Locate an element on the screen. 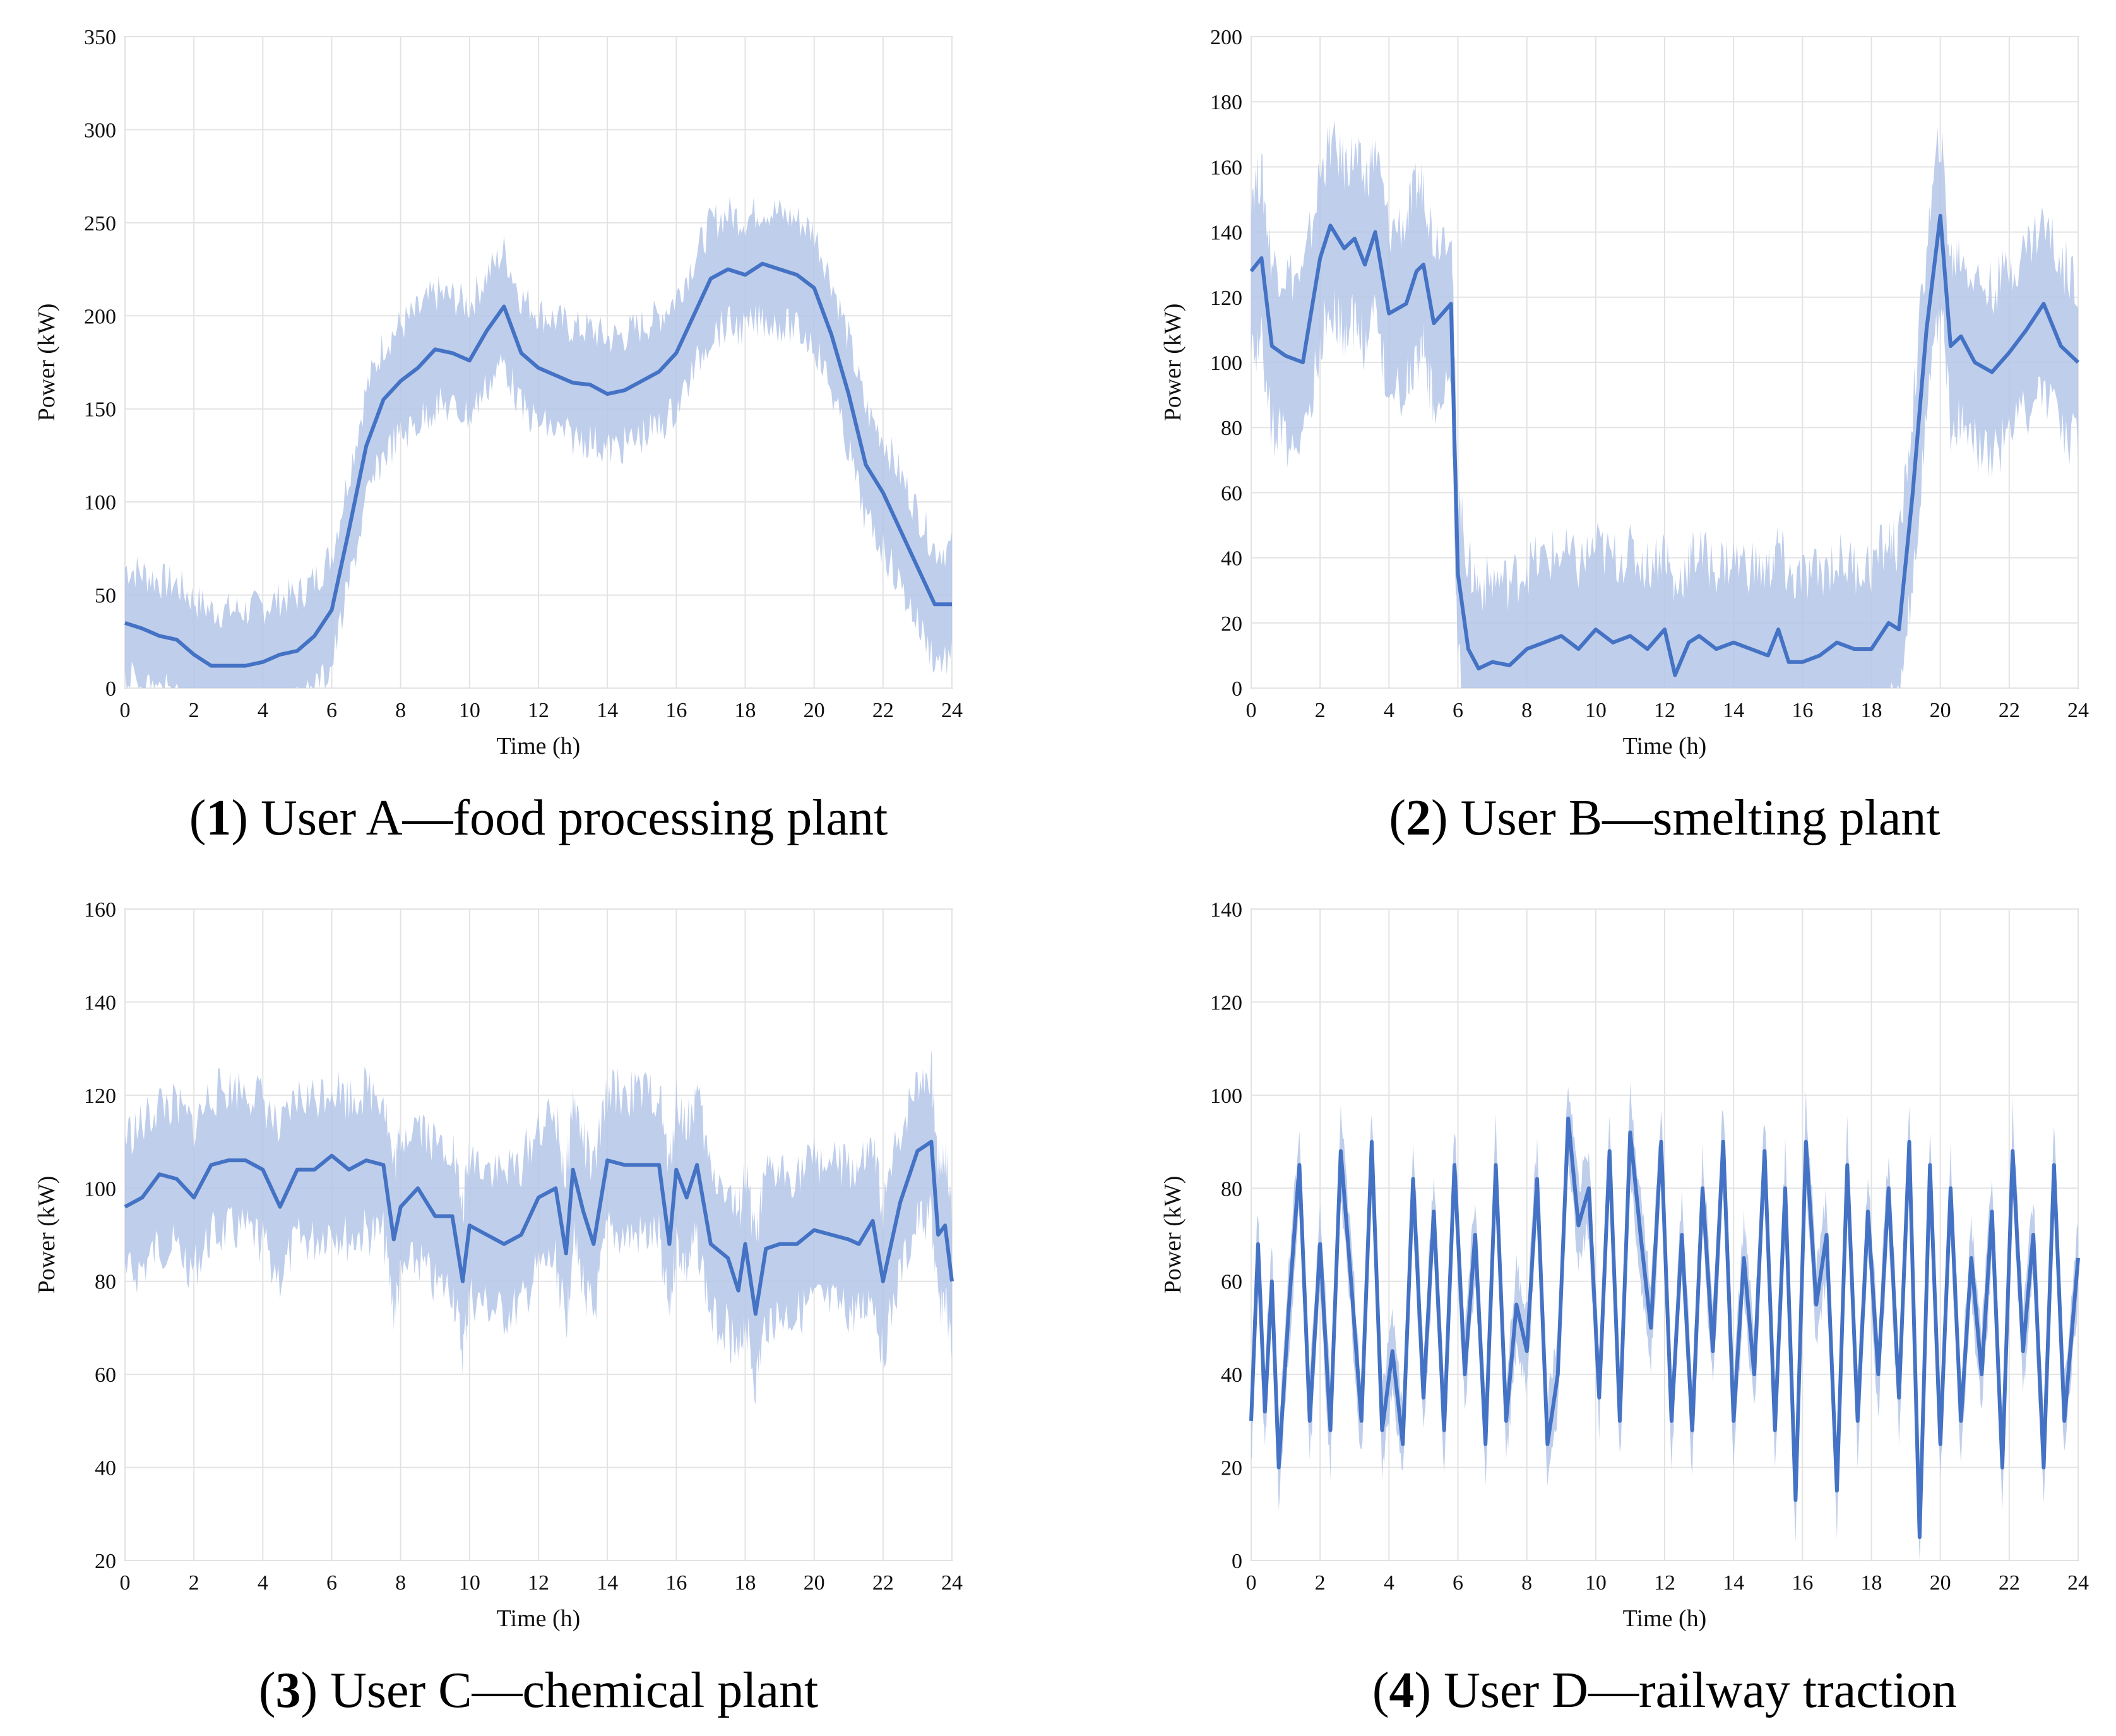 The height and width of the screenshot is (1736, 2116). panel-caption: (1) User A—food processing plant is located at coordinates (538, 818).